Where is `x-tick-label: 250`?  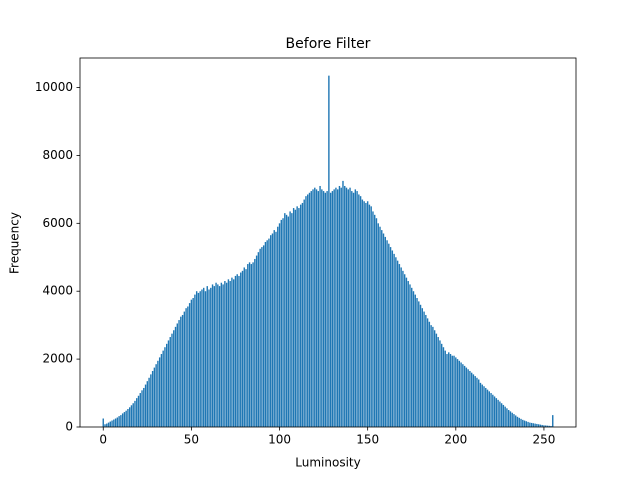
x-tick-label: 250 is located at coordinates (543, 440).